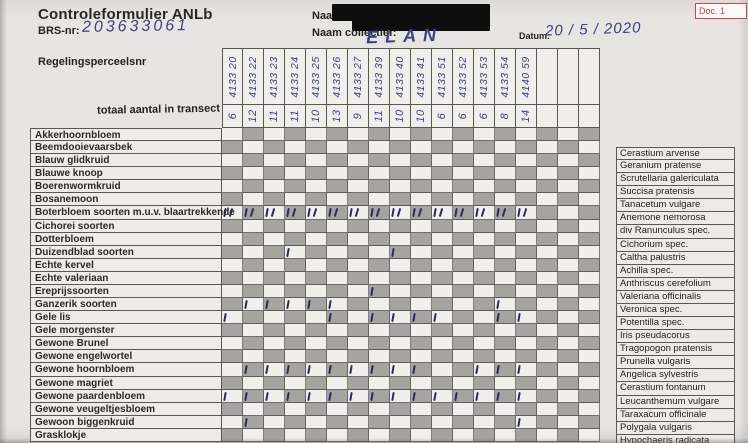 This screenshot has height=443, width=748. What do you see at coordinates (589, 76) in the screenshot?
I see `parcel-column-header` at bounding box center [589, 76].